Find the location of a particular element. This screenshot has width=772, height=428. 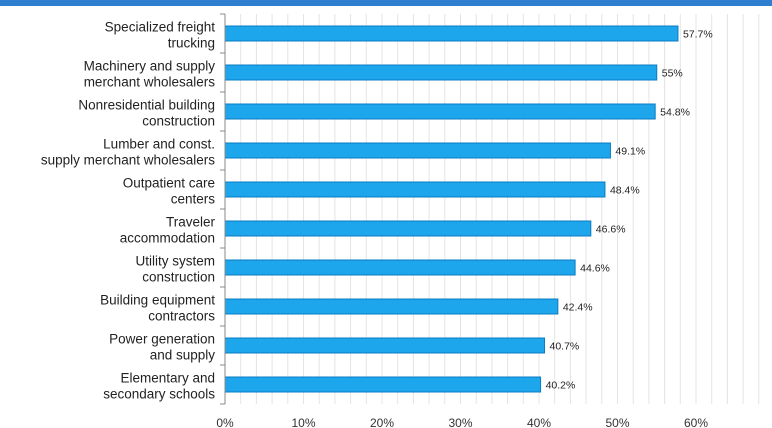

data-label: 40.2% is located at coordinates (561, 386).